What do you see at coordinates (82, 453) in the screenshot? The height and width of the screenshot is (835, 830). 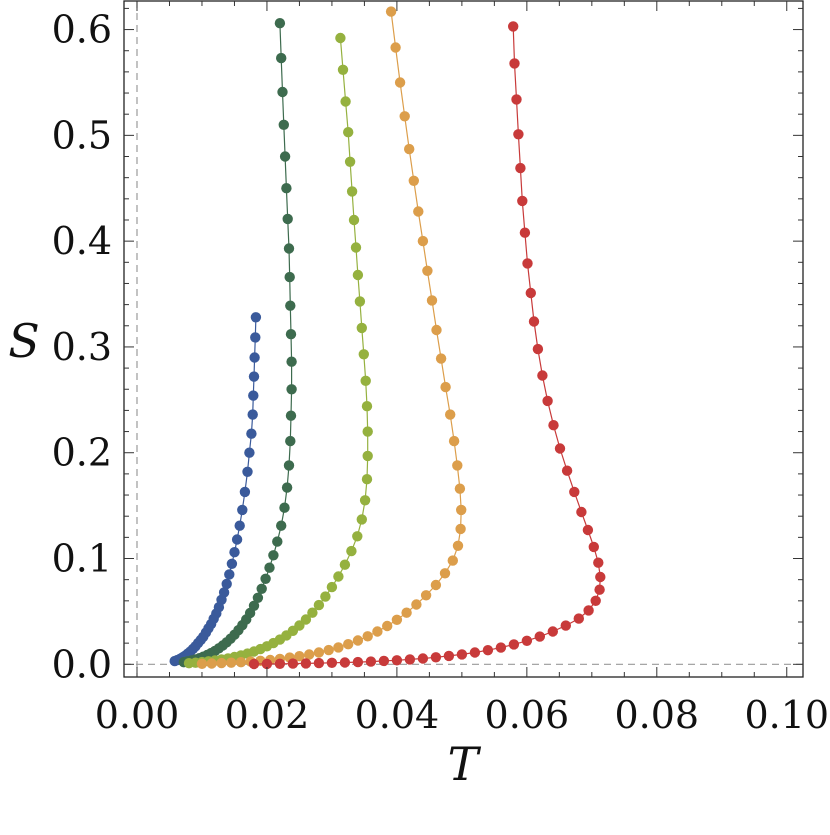 I see `y-tick-label: 0.2` at bounding box center [82, 453].